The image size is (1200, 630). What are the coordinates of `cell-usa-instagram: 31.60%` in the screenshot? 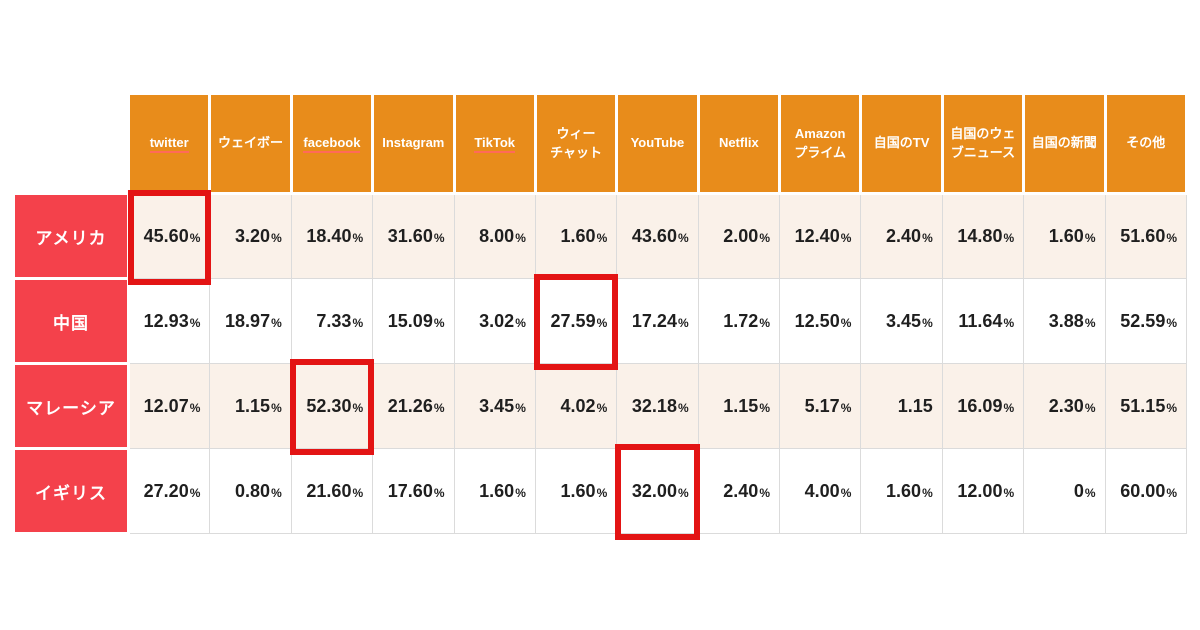 It's located at (413, 236).